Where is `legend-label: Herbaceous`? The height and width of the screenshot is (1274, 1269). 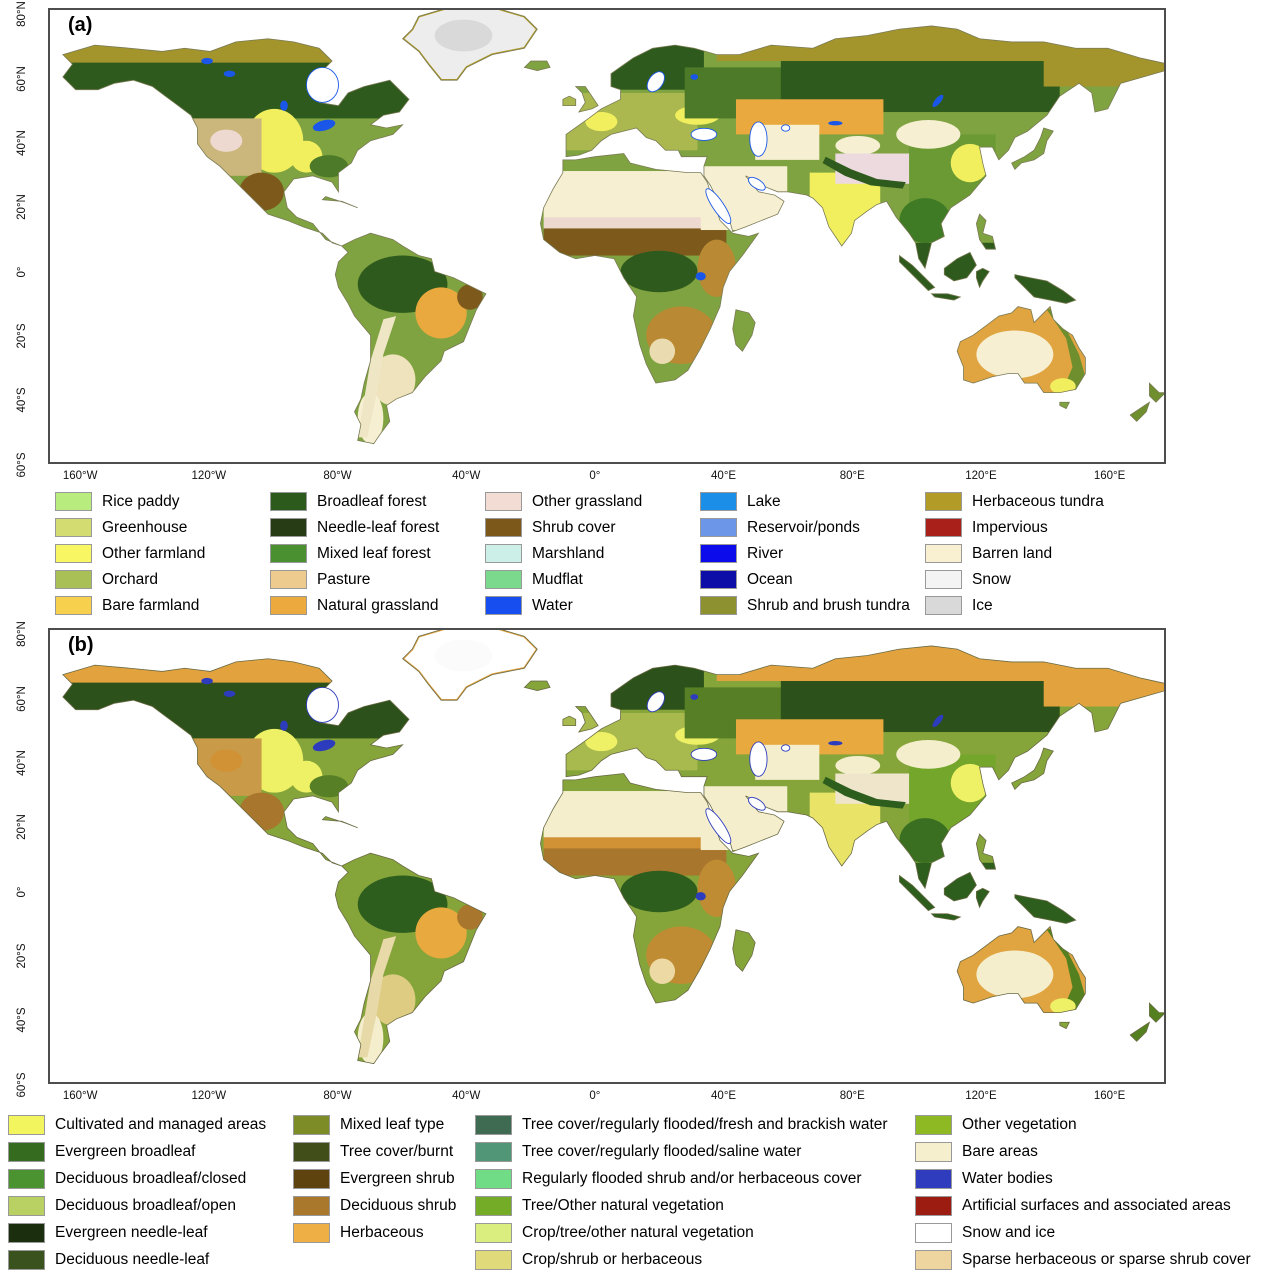 legend-label: Herbaceous is located at coordinates (382, 1232).